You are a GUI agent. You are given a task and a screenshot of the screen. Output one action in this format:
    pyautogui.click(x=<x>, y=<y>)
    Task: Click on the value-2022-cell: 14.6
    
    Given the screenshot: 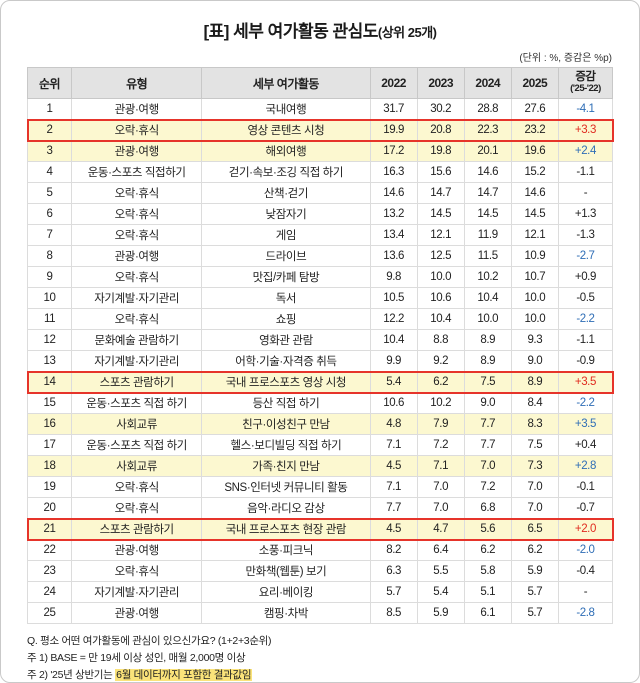 What is the action you would take?
    pyautogui.click(x=393, y=193)
    